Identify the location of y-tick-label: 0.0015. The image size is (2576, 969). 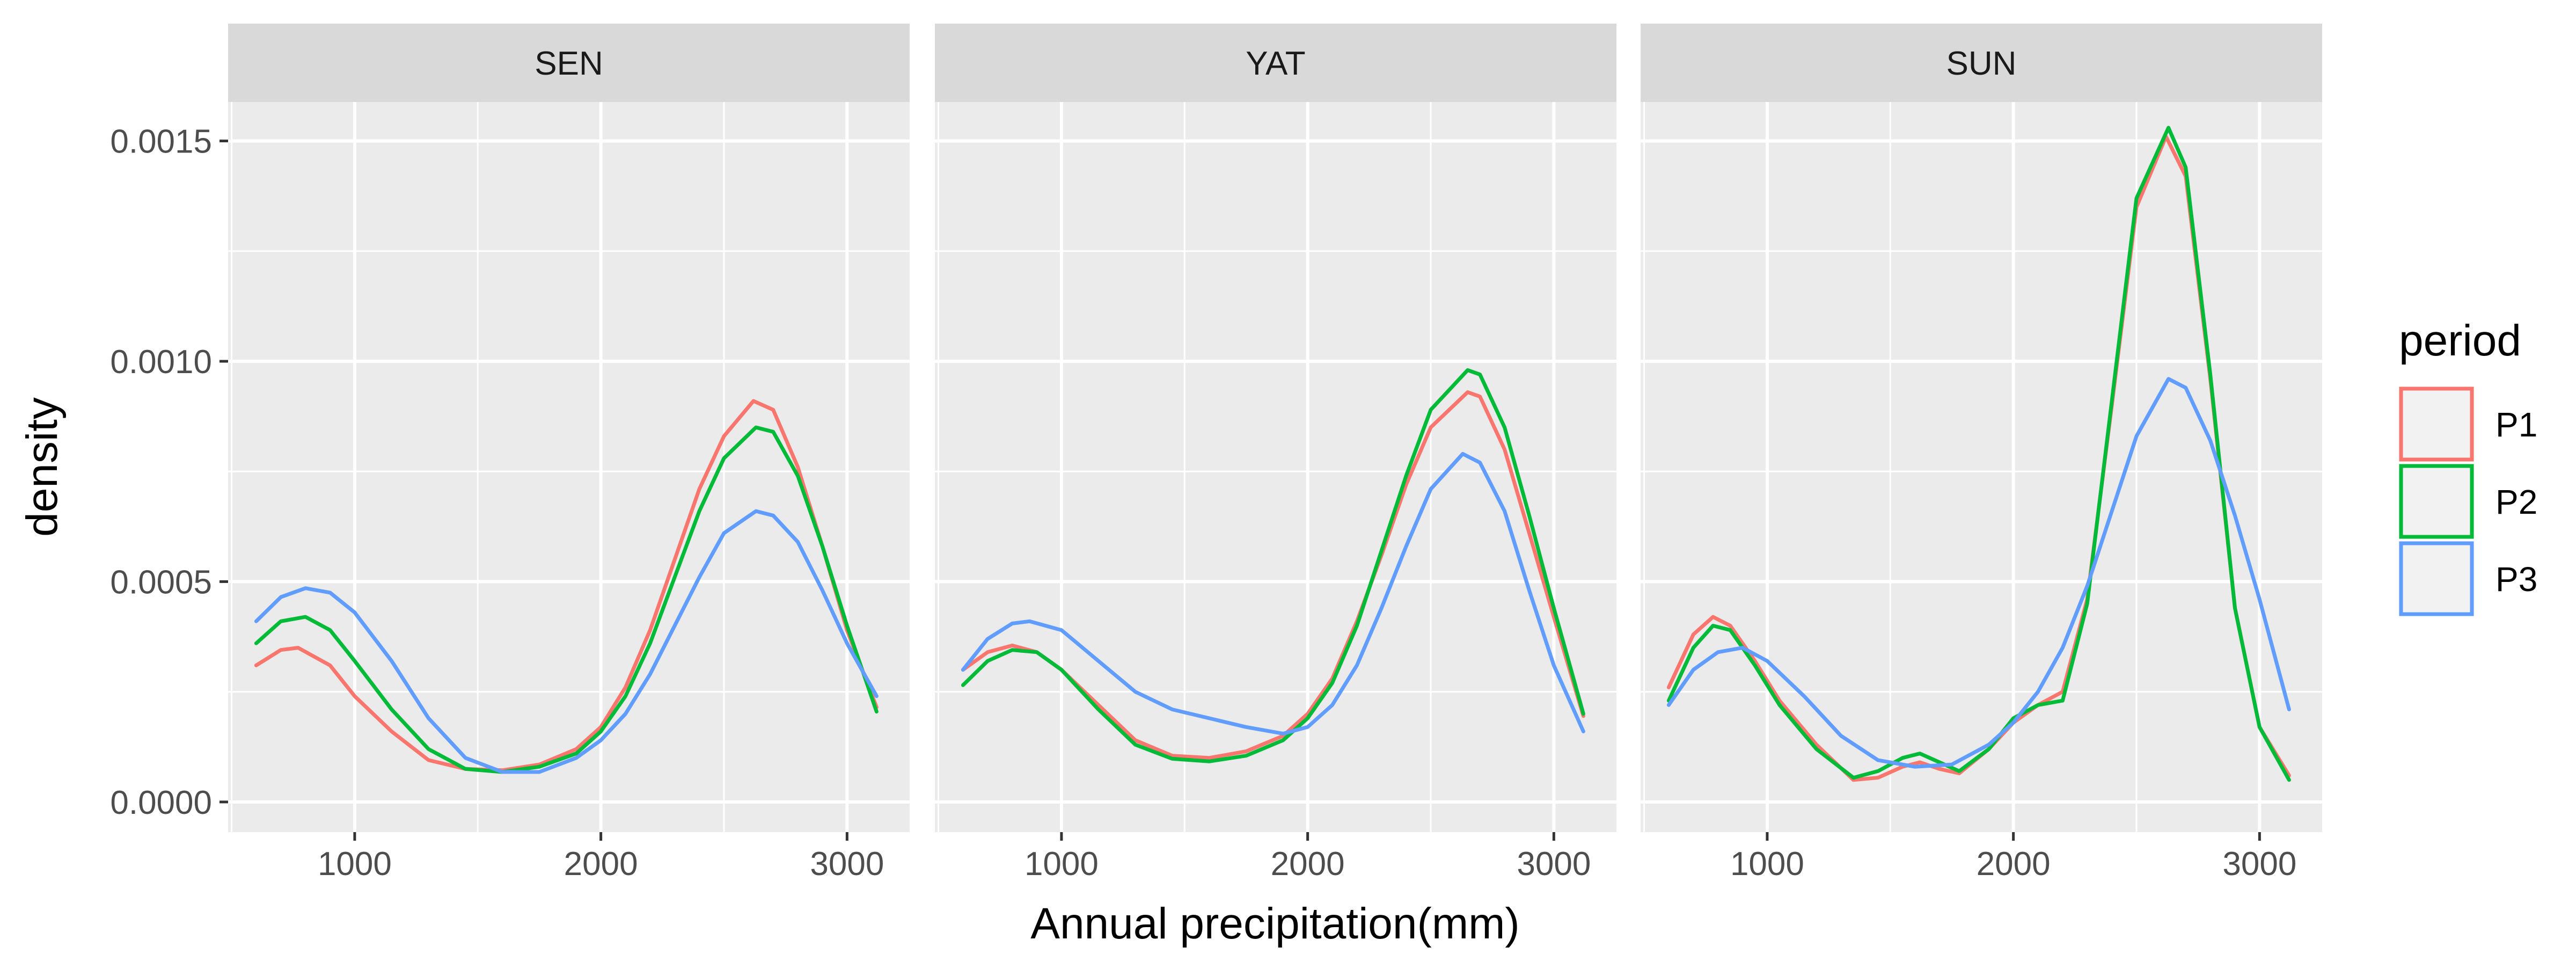
(161, 142).